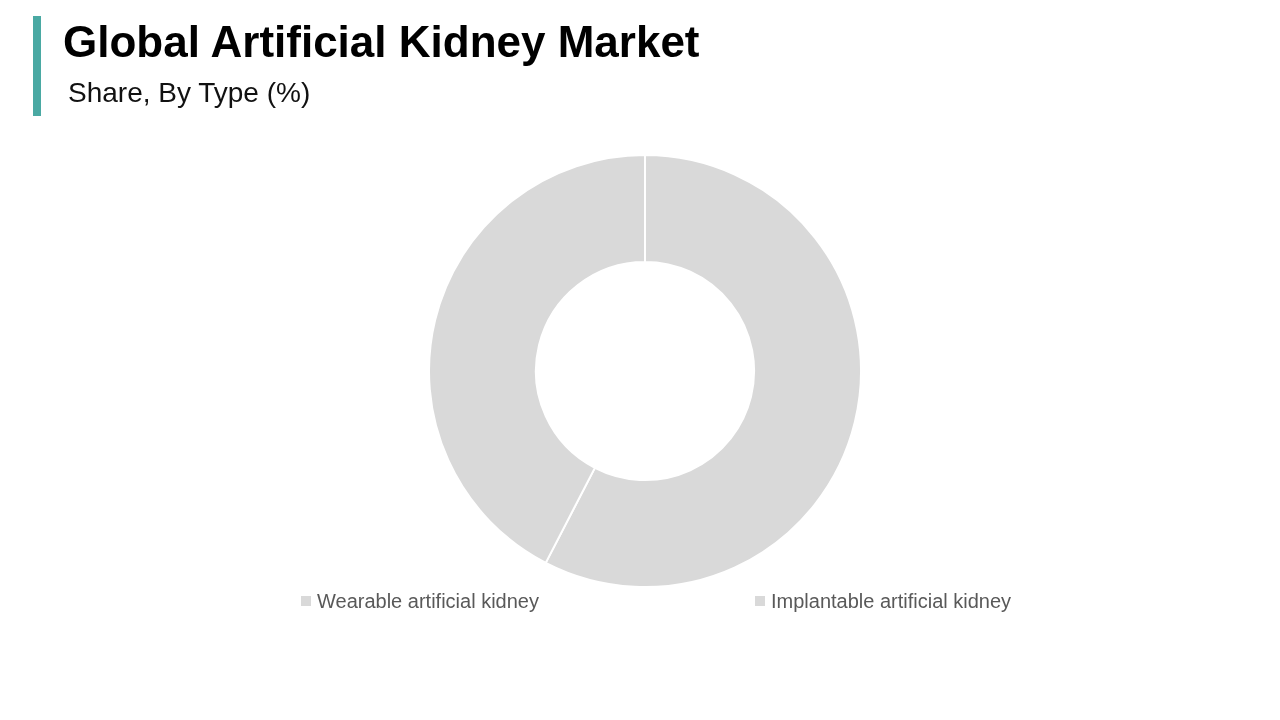 This screenshot has width=1280, height=720. Describe the element at coordinates (891, 601) in the screenshot. I see `legend-label: Implantable artificial kidney` at that location.